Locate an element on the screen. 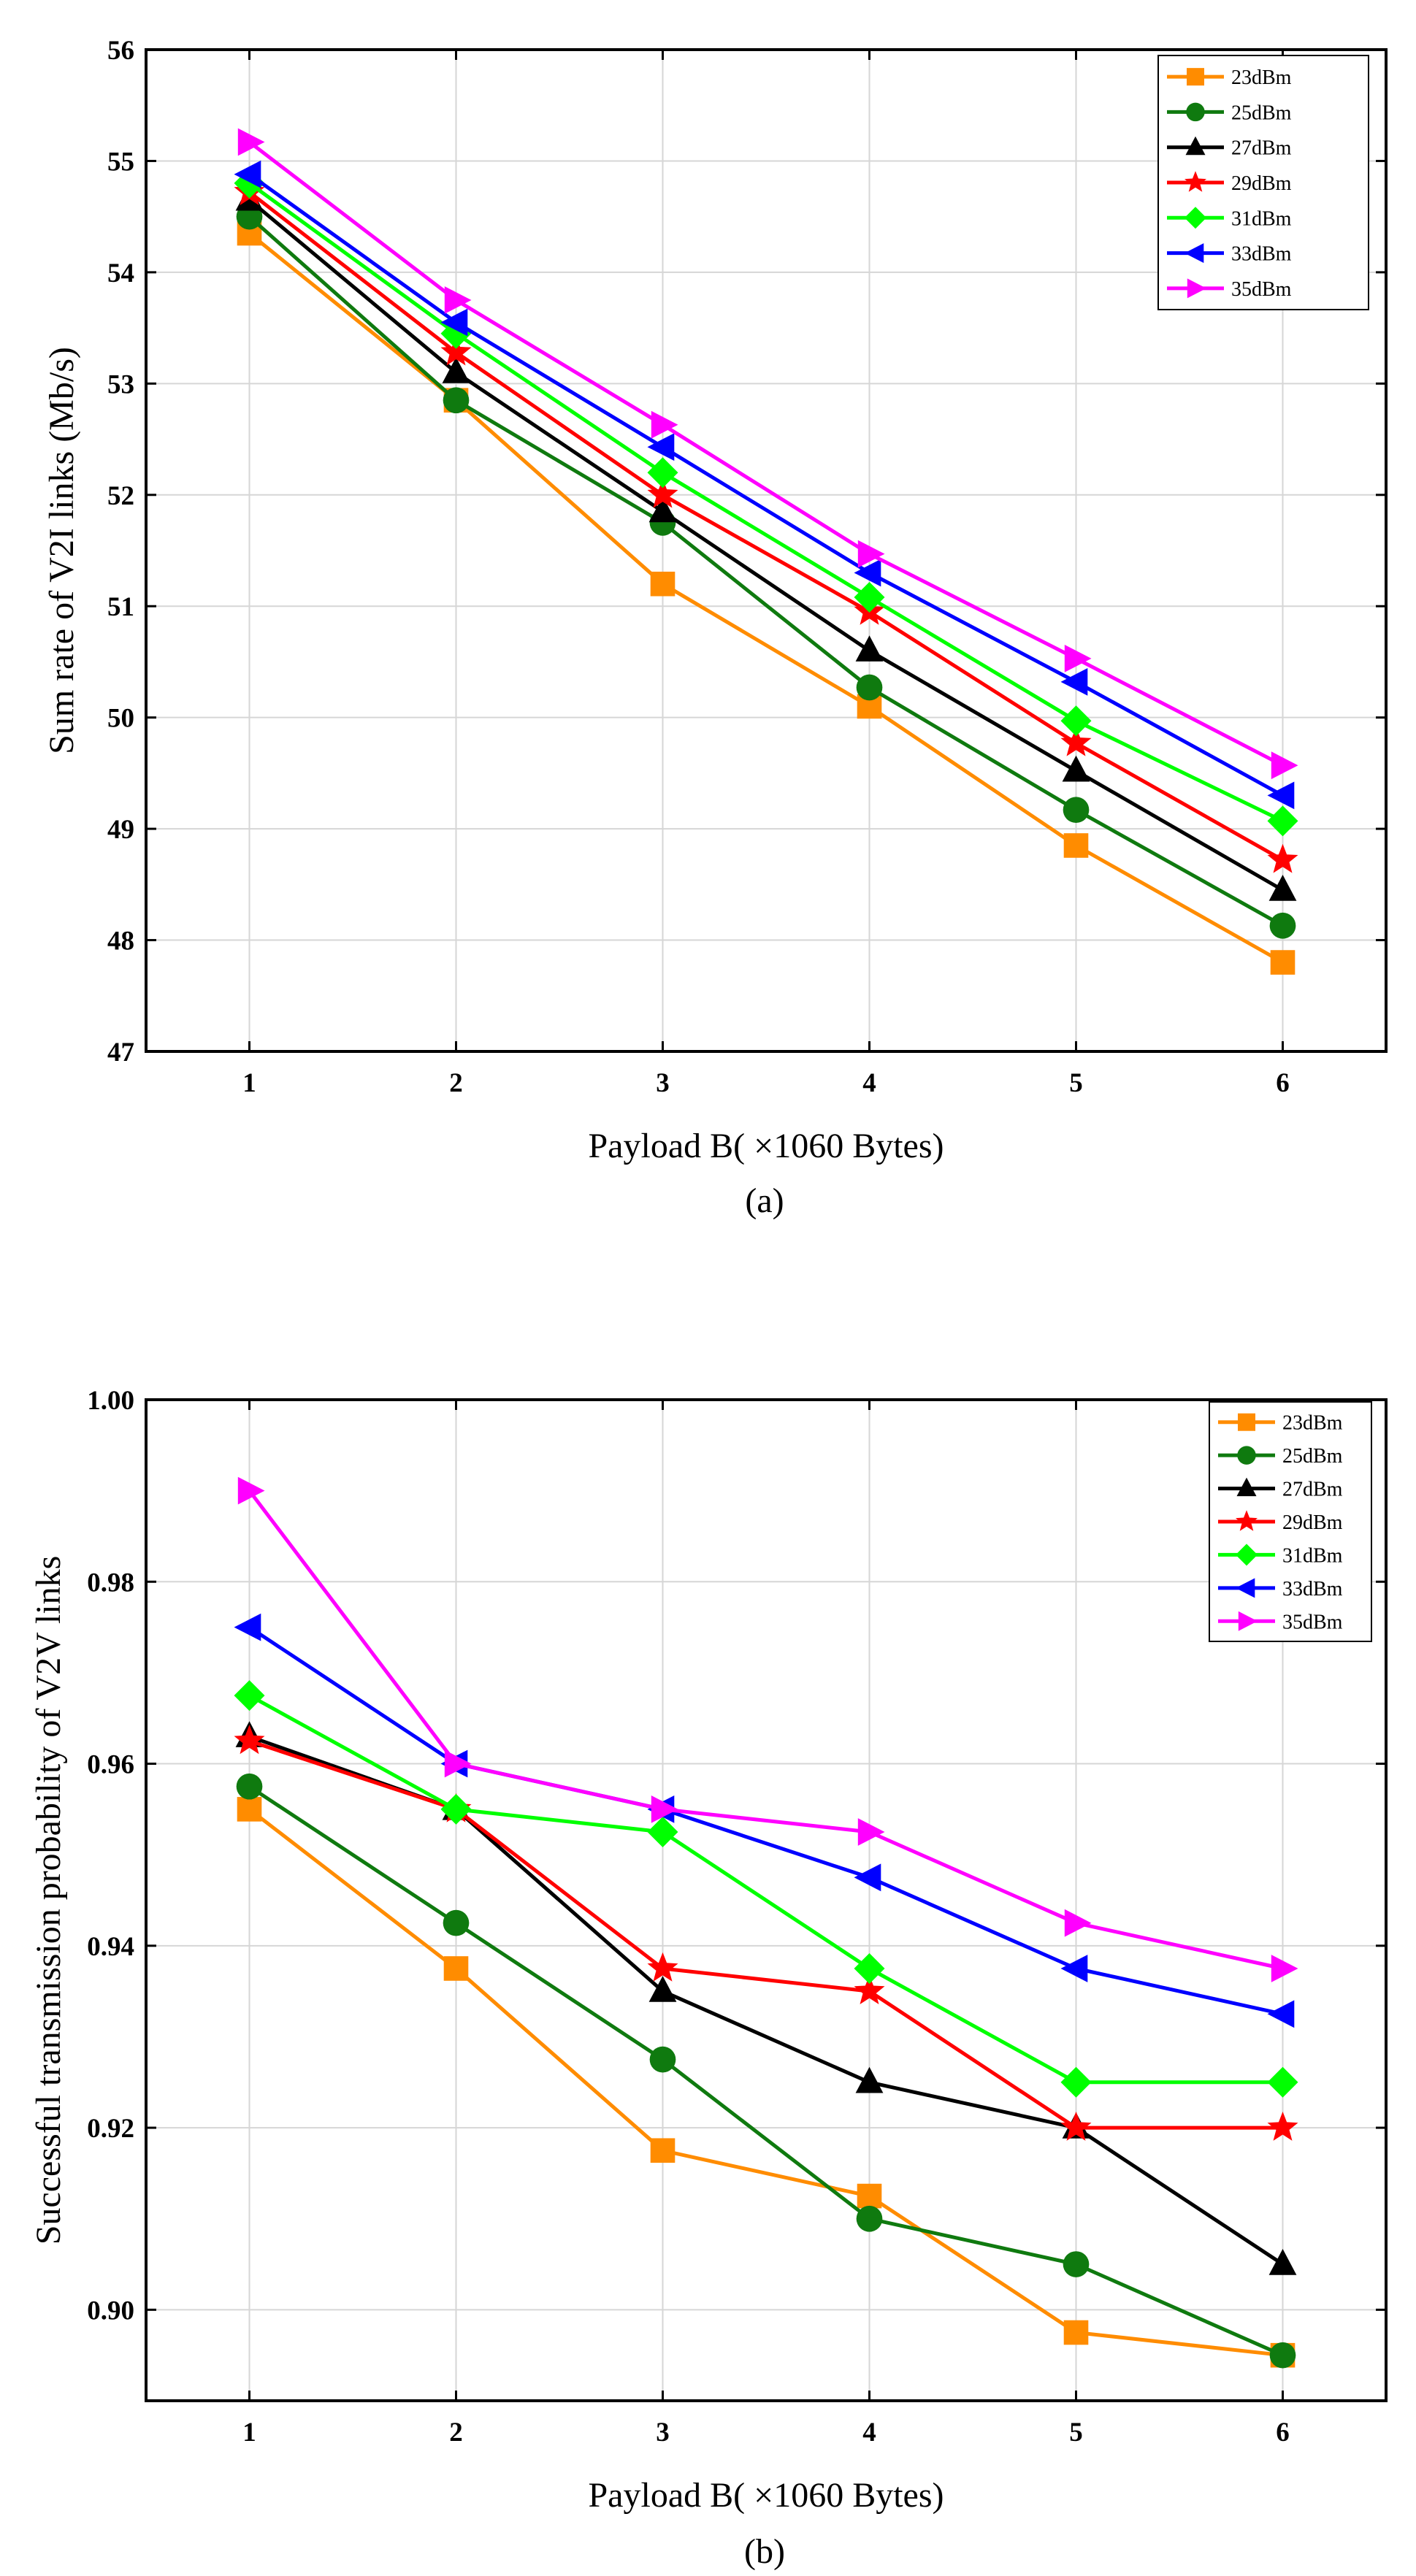 The image size is (1416, 2576). y-tick-label: 0.98 is located at coordinates (110, 1583).